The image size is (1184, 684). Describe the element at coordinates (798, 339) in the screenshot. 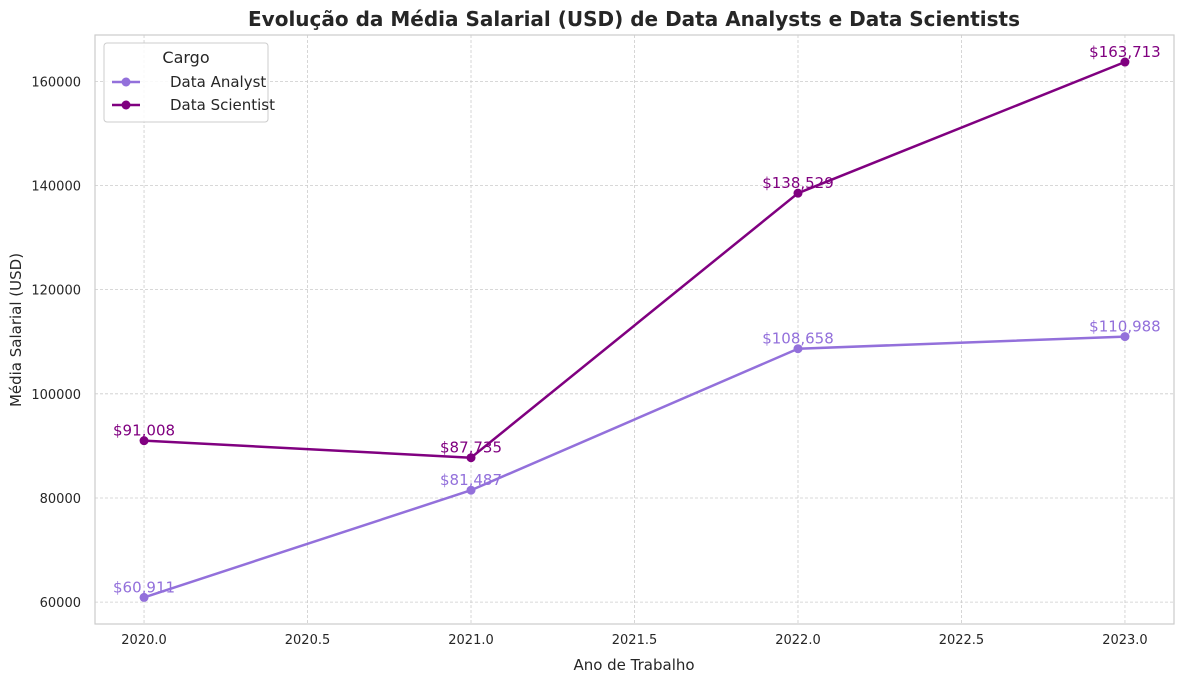

I see `data-label: $108,658` at that location.